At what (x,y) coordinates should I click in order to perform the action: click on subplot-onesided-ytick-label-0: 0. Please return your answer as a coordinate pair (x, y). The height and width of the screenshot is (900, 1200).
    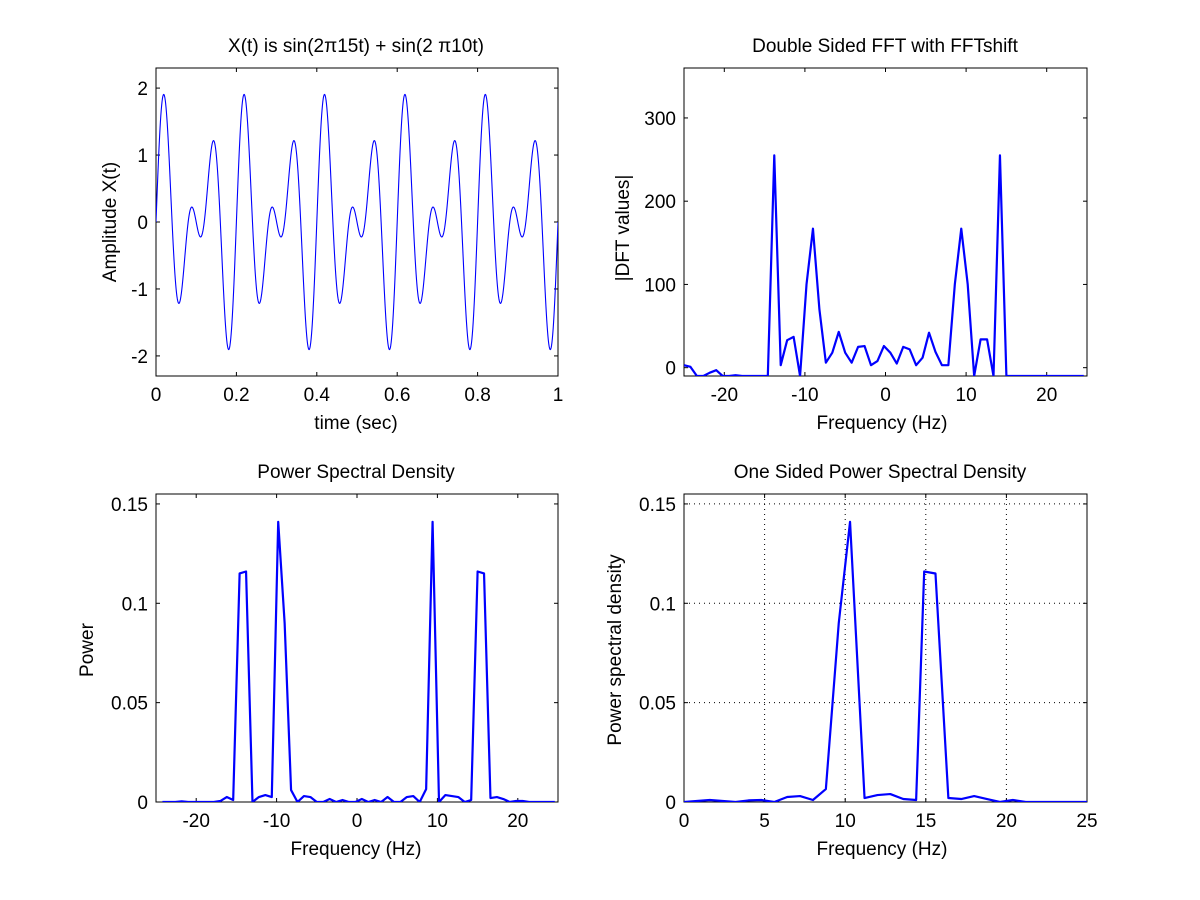
    Looking at the image, I should click on (670, 803).